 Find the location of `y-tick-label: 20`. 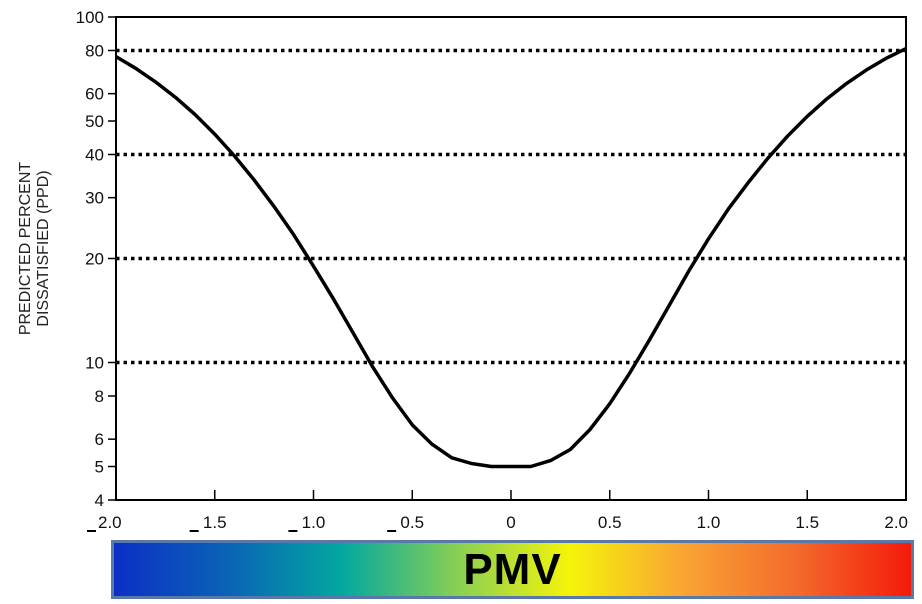

y-tick-label: 20 is located at coordinates (94, 259).